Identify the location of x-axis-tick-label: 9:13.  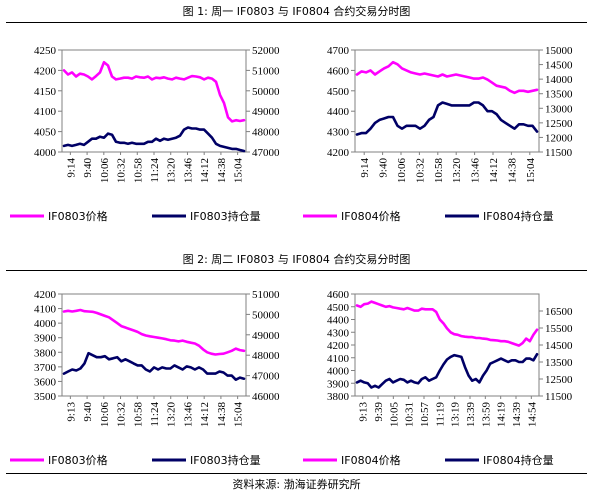
(364, 412).